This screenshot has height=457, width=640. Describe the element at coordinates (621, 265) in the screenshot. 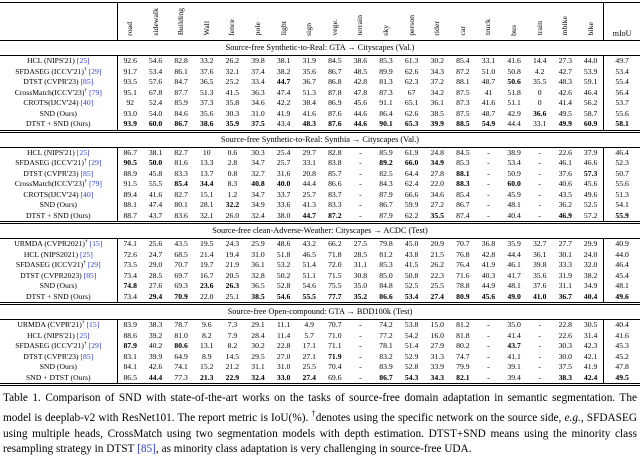

I see `miou-cell: 46.4` at that location.